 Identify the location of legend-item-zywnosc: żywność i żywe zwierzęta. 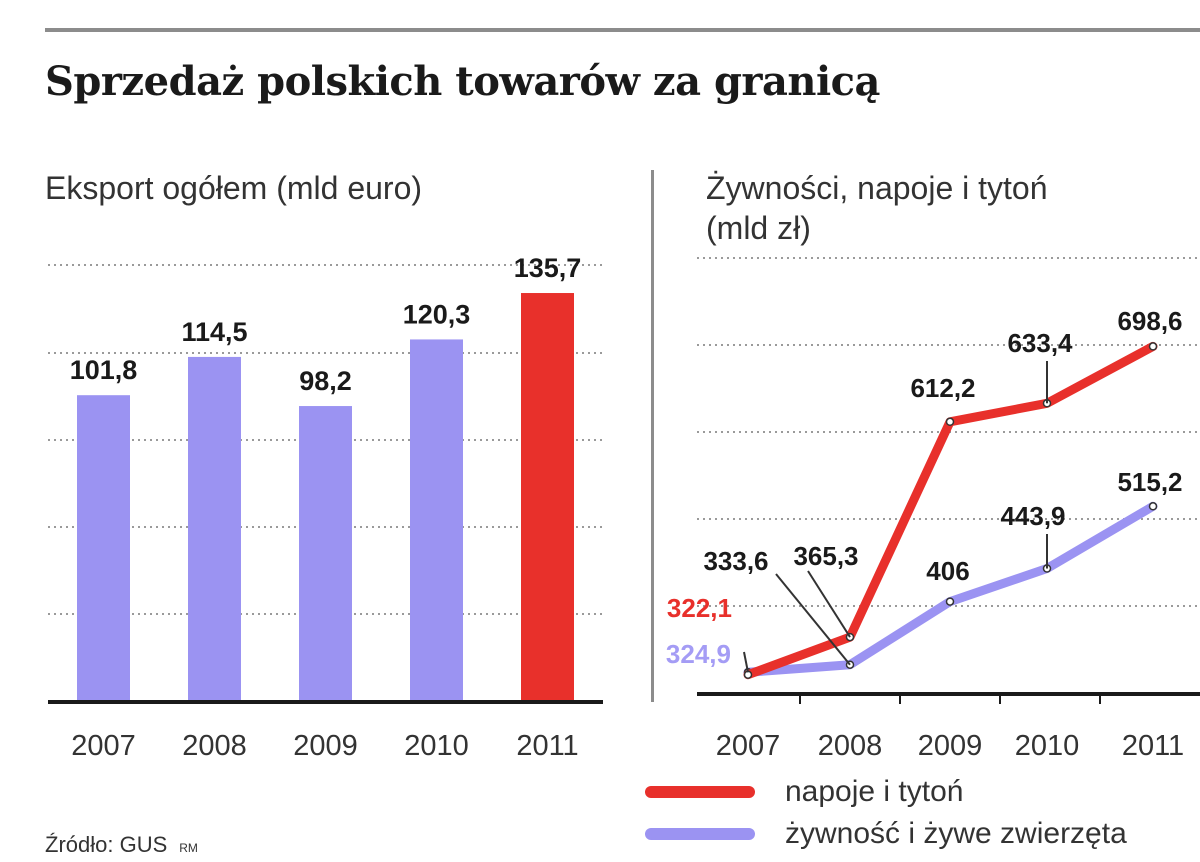
(886, 834).